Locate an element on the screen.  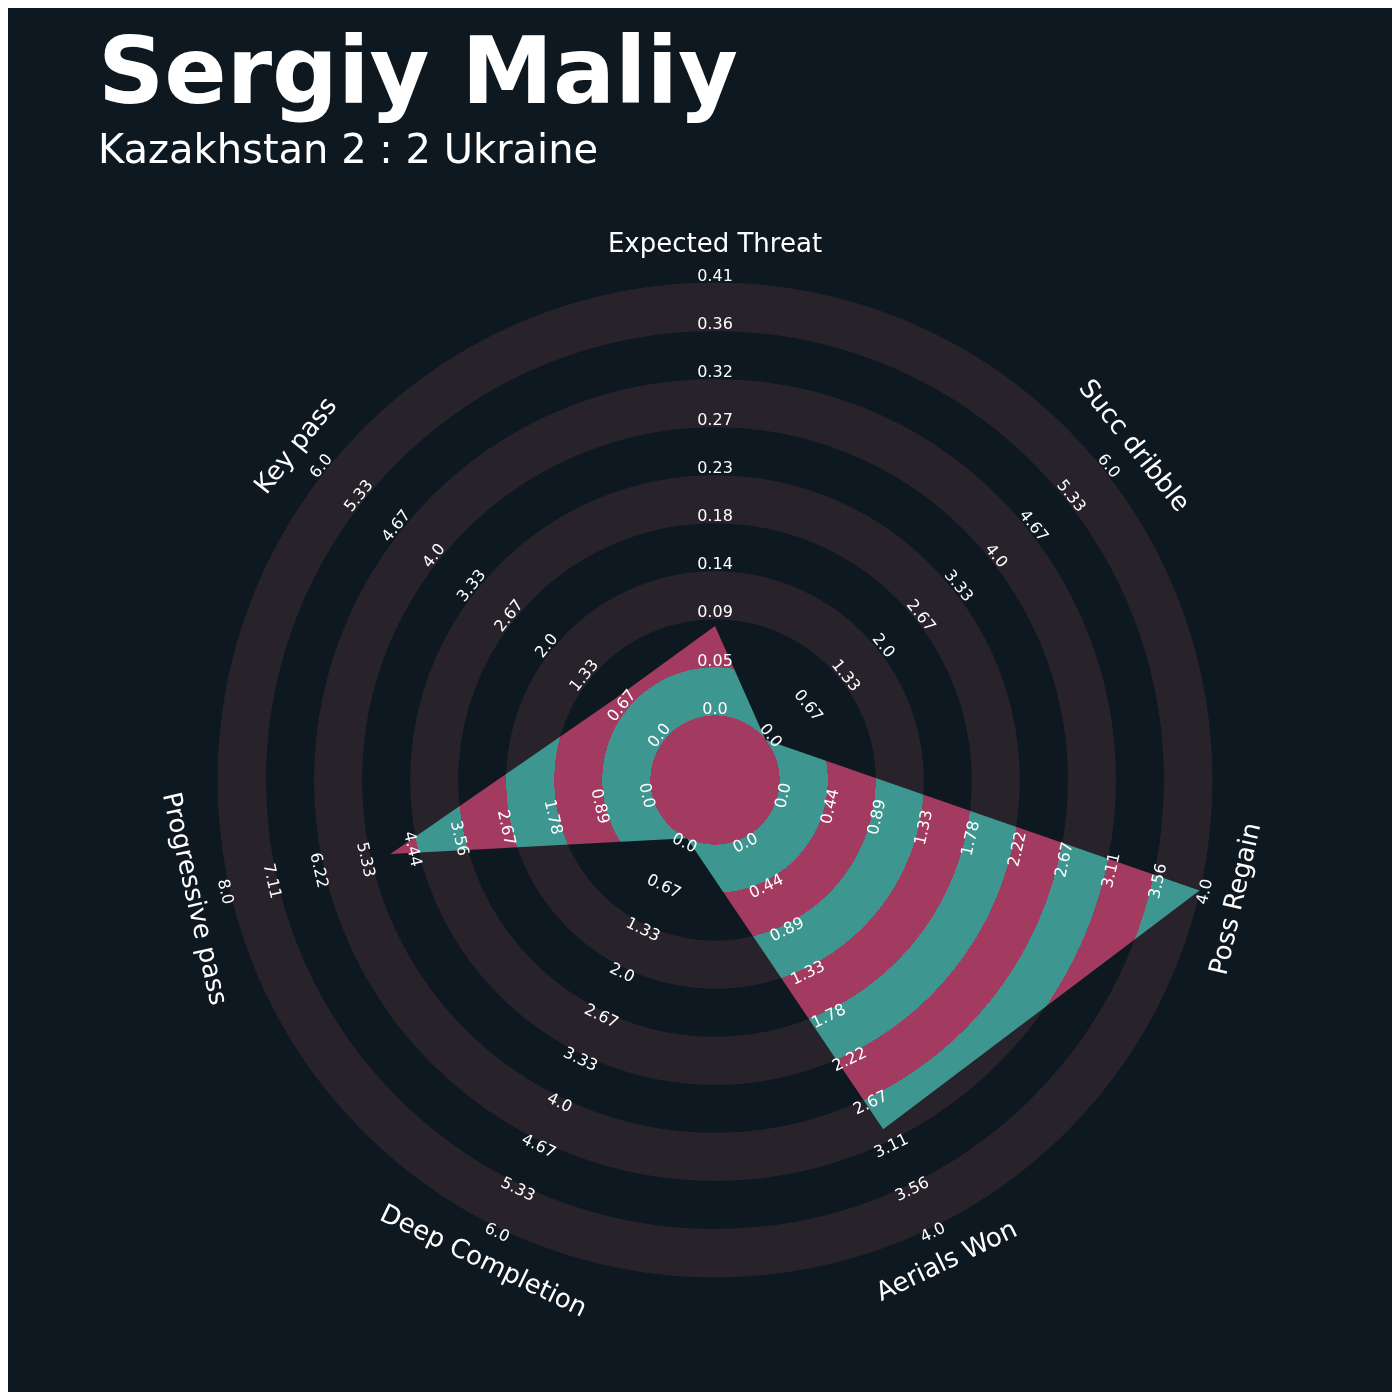
text: 0.18 is located at coordinates (715, 516).